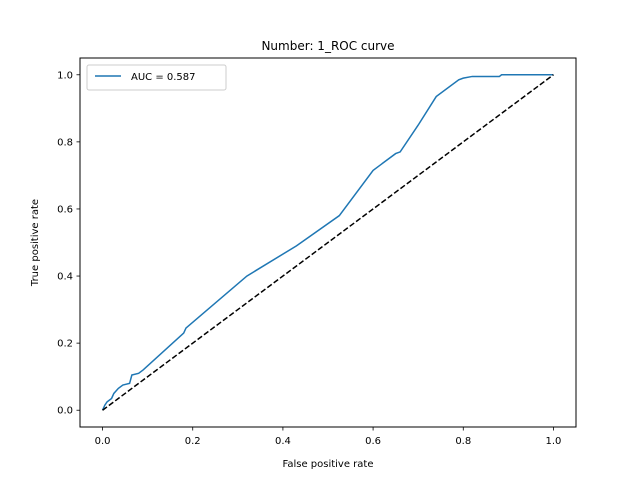  I want to click on legend-entry: AUC = 0.587, so click(163, 77).